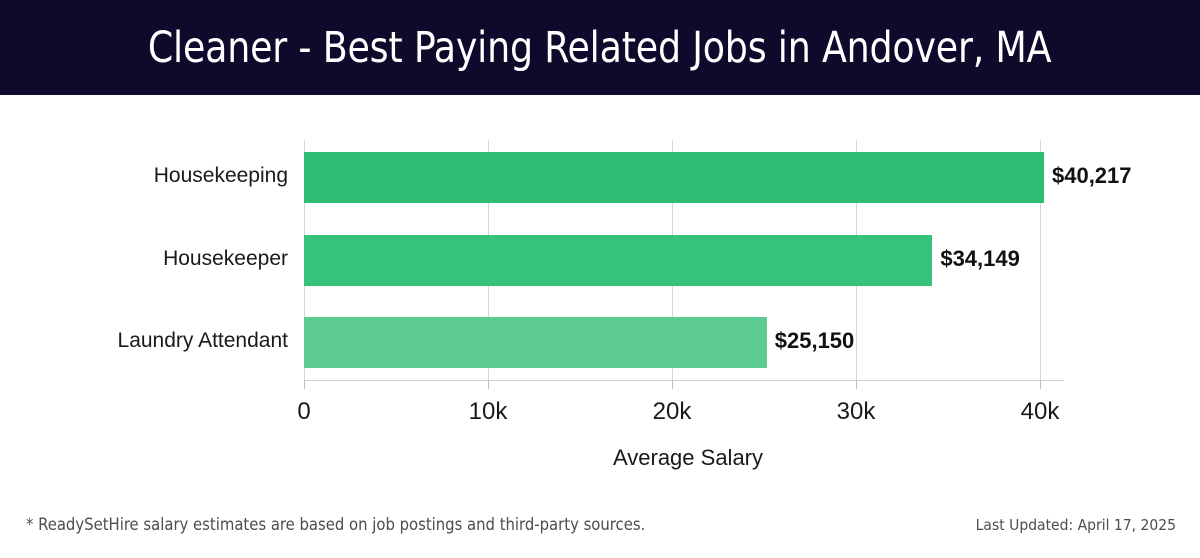 This screenshot has height=558, width=1200. I want to click on x-axis-line, so click(684, 380).